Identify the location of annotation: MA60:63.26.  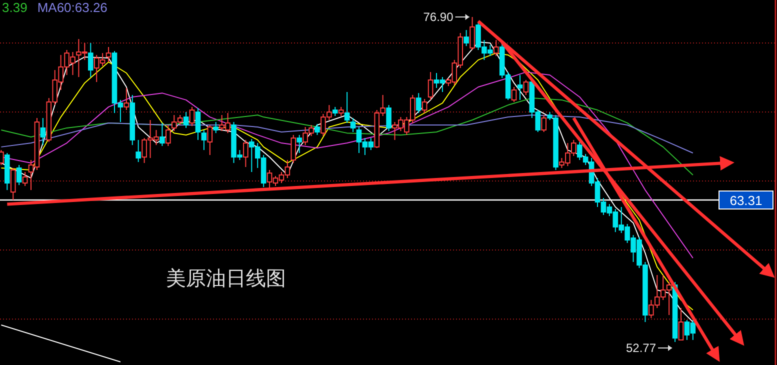
(72, 7).